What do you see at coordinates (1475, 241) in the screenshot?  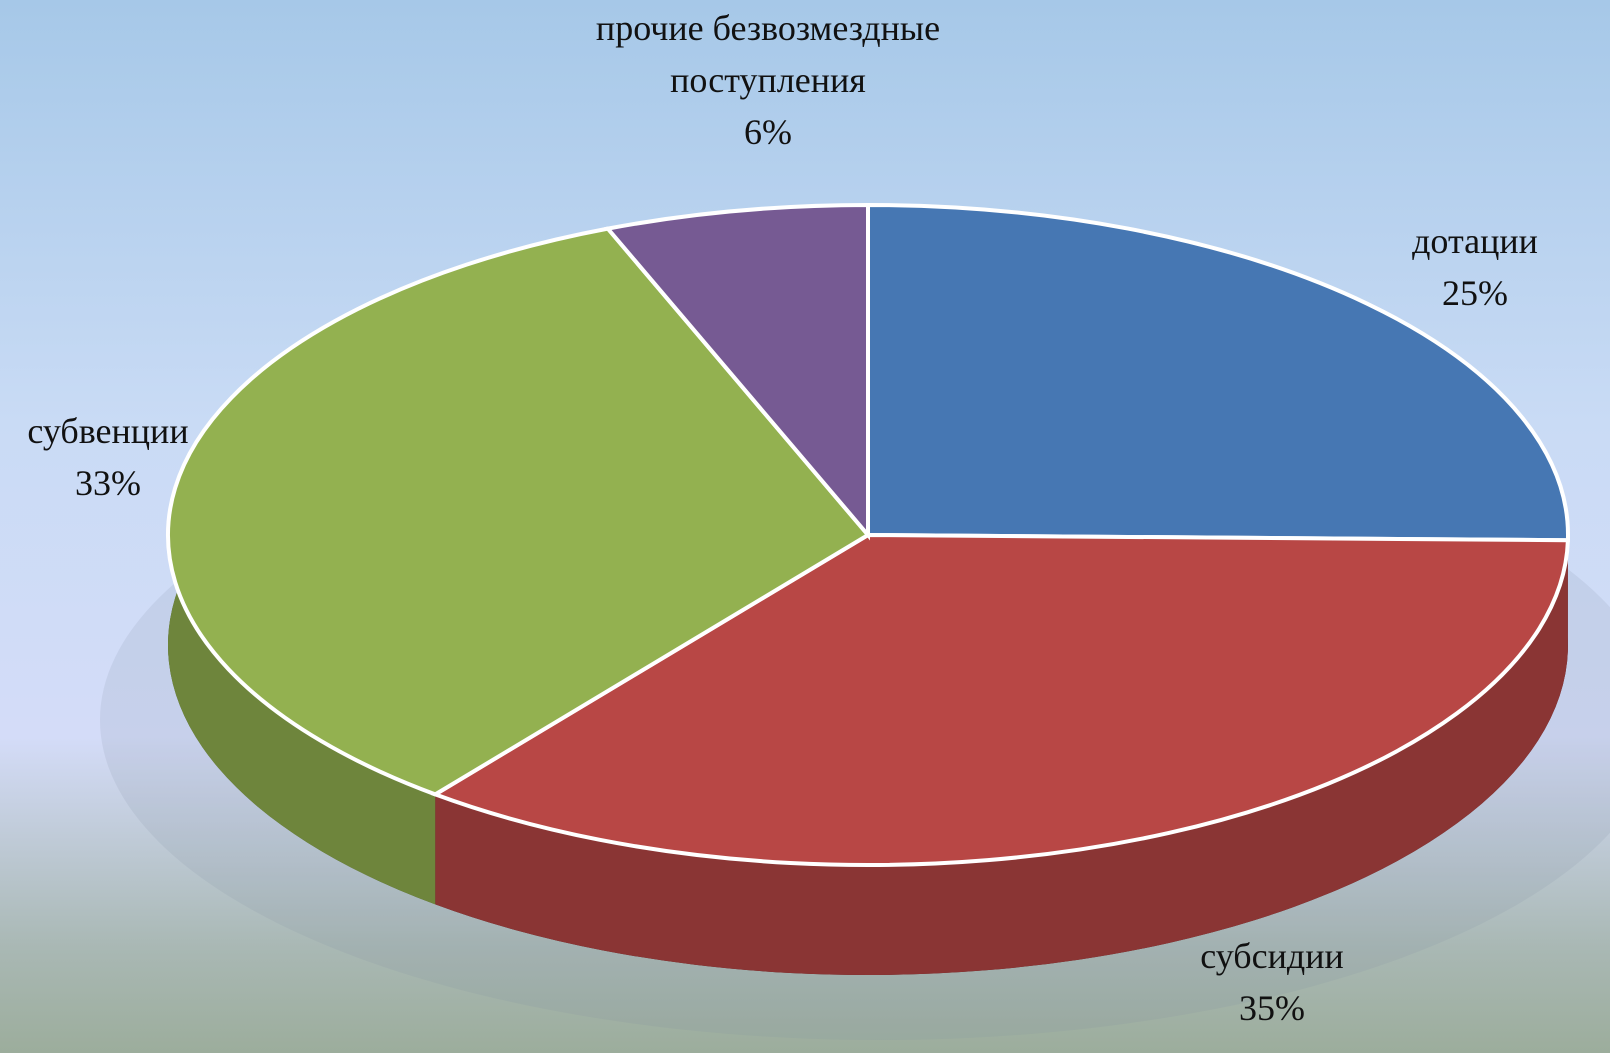 I see `category-label: дотации` at bounding box center [1475, 241].